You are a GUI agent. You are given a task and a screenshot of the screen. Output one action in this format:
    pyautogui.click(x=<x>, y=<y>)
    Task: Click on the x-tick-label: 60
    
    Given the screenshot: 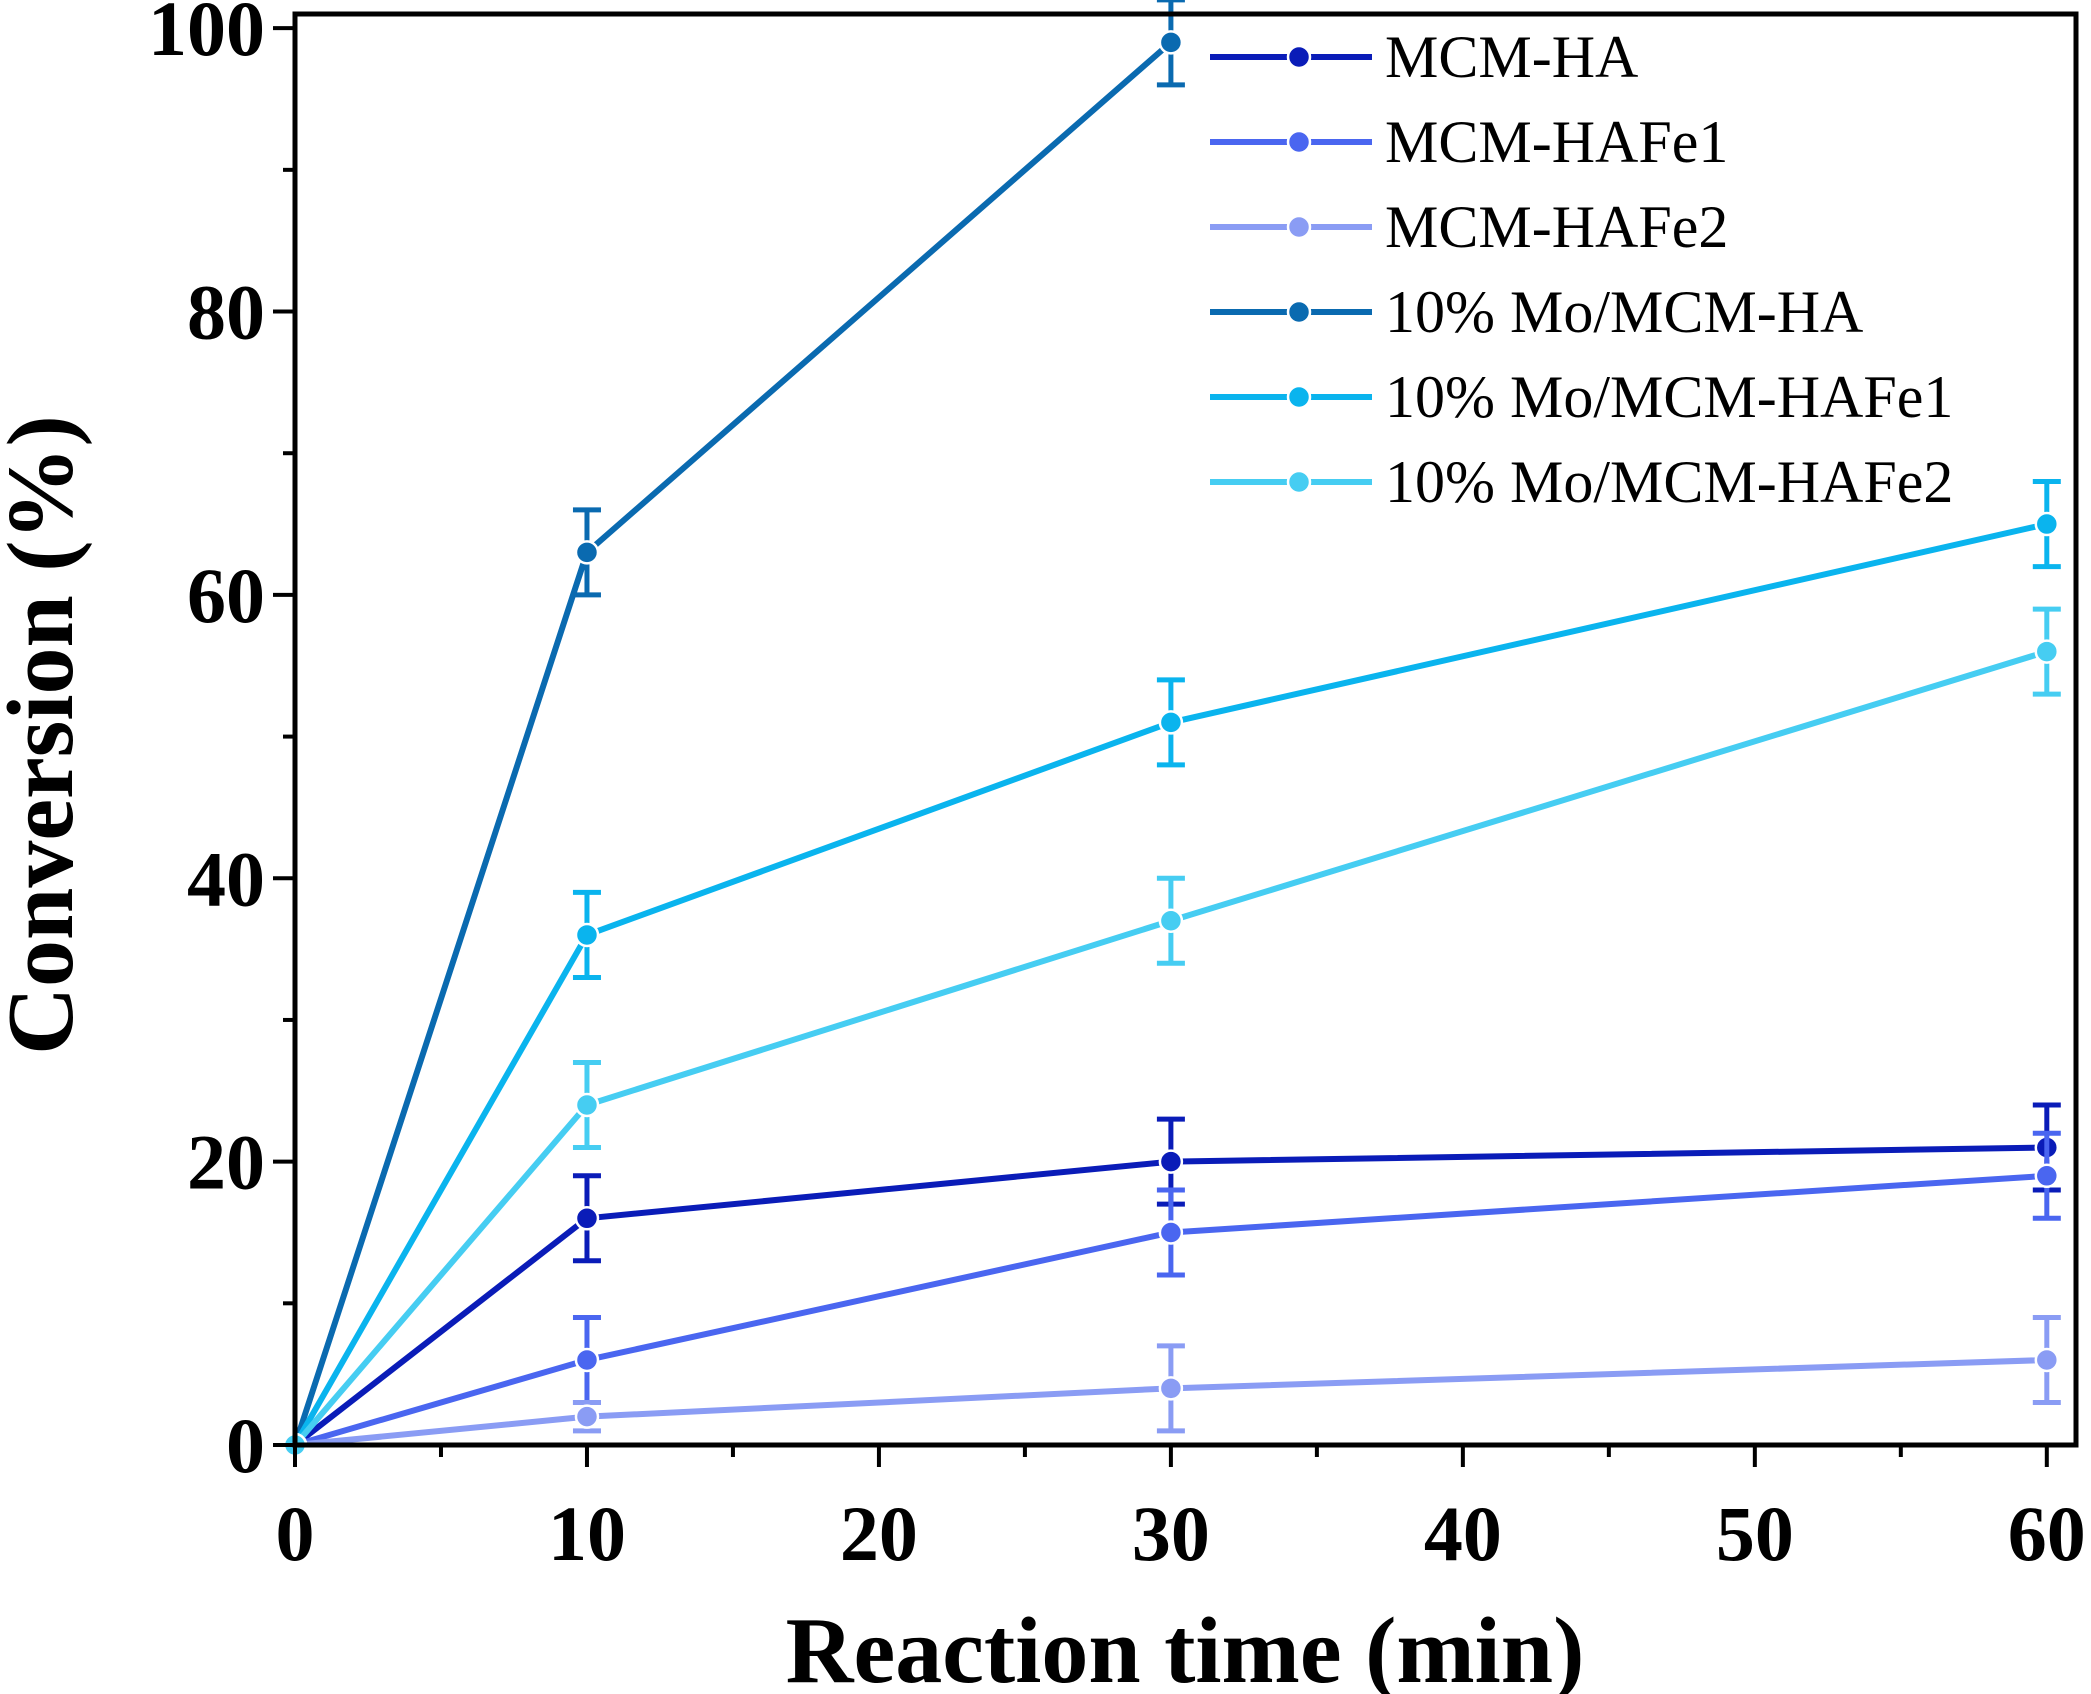 What is the action you would take?
    pyautogui.click(x=2047, y=1533)
    